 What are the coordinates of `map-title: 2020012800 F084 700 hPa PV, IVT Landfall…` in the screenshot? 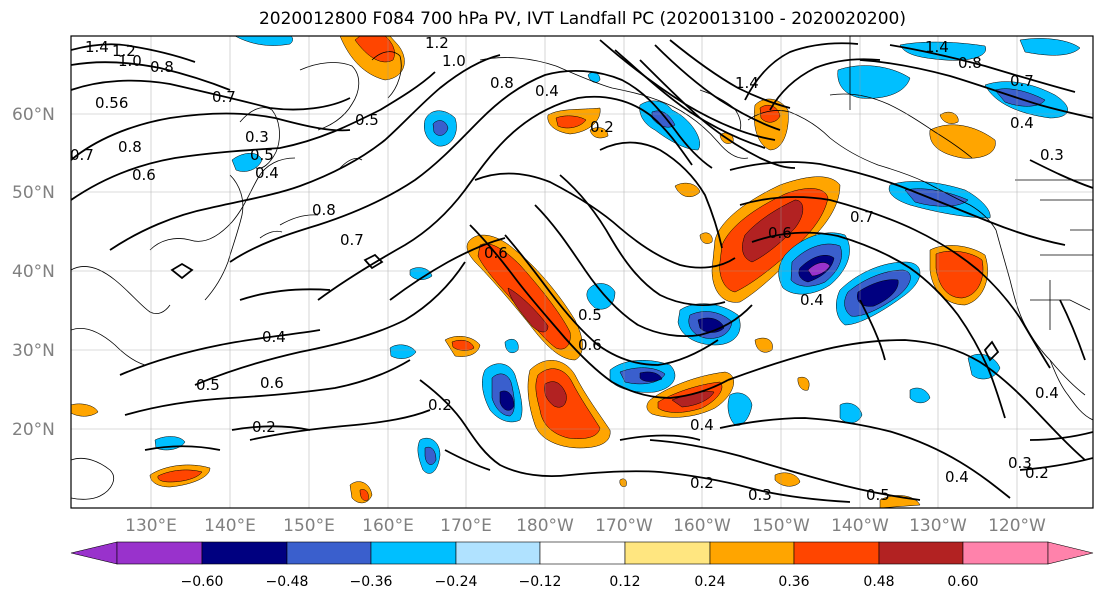 It's located at (582, 19).